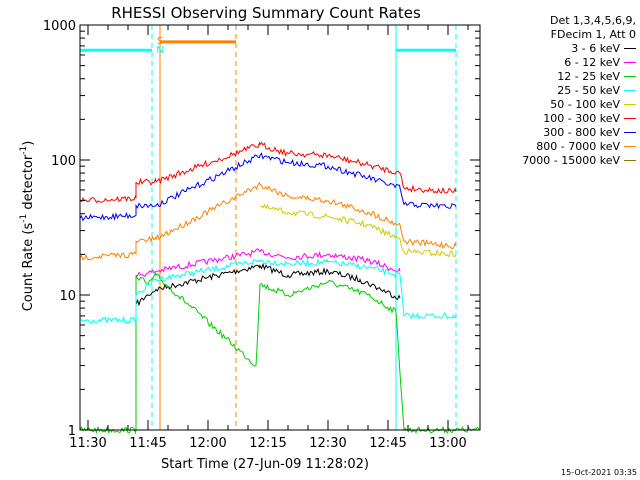  What do you see at coordinates (592, 20) in the screenshot?
I see `legend-header-line: Det 1,3,4,5,6,9,` at bounding box center [592, 20].